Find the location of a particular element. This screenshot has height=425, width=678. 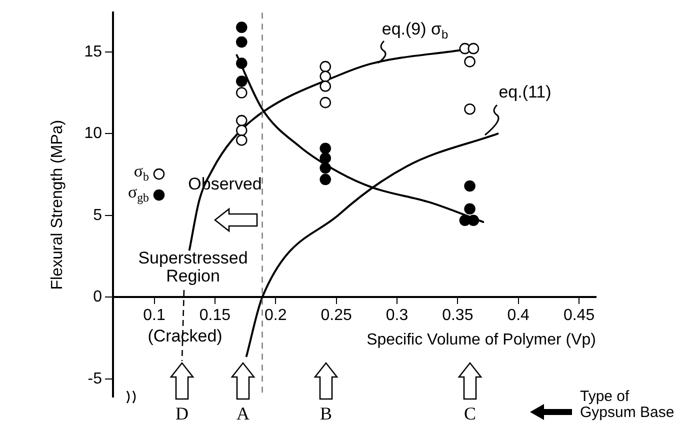

text: B is located at coordinates (326, 414).